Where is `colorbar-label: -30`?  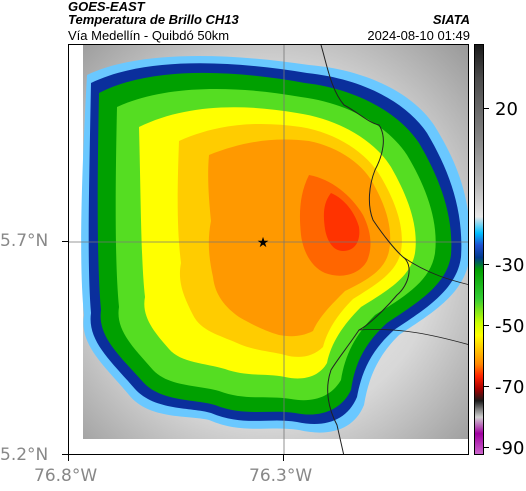
colorbar-label: -30 is located at coordinates (510, 265).